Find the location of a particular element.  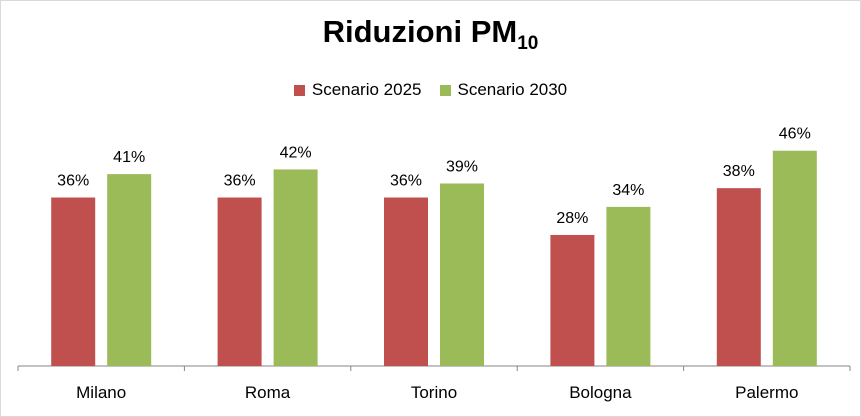

data-label: 38% is located at coordinates (739, 171).